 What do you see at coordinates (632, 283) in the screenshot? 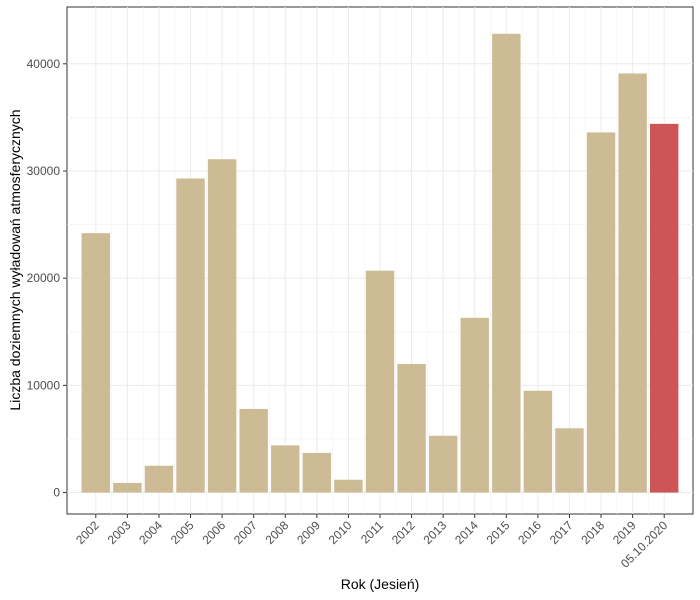
I see `bar-2019` at bounding box center [632, 283].